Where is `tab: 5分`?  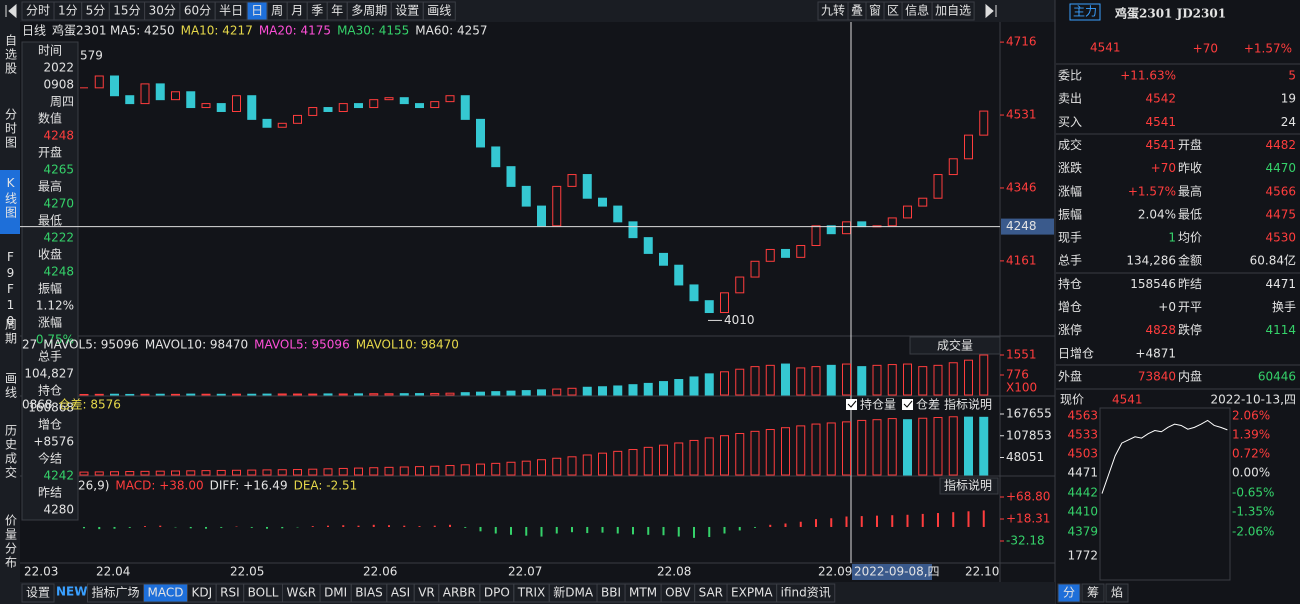
tab: 5分 is located at coordinates (96, 11).